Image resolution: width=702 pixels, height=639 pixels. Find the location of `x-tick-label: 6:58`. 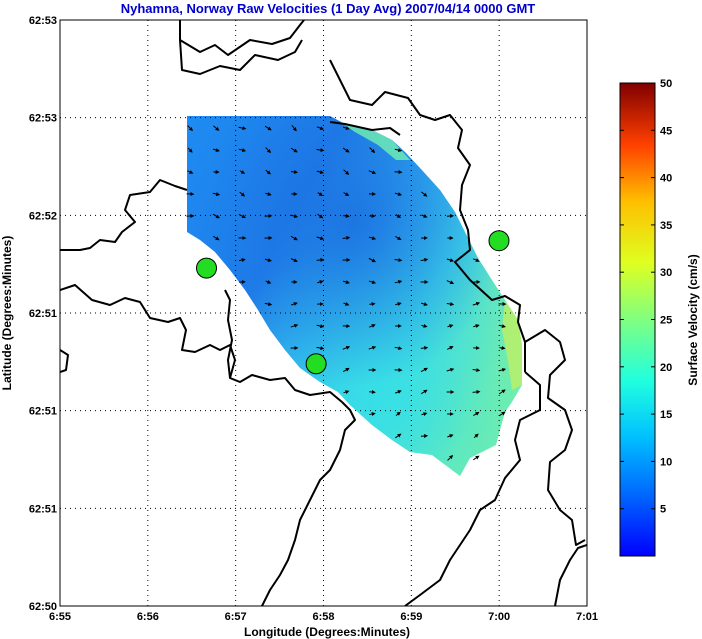

x-tick-label: 6:58 is located at coordinates (323, 617).